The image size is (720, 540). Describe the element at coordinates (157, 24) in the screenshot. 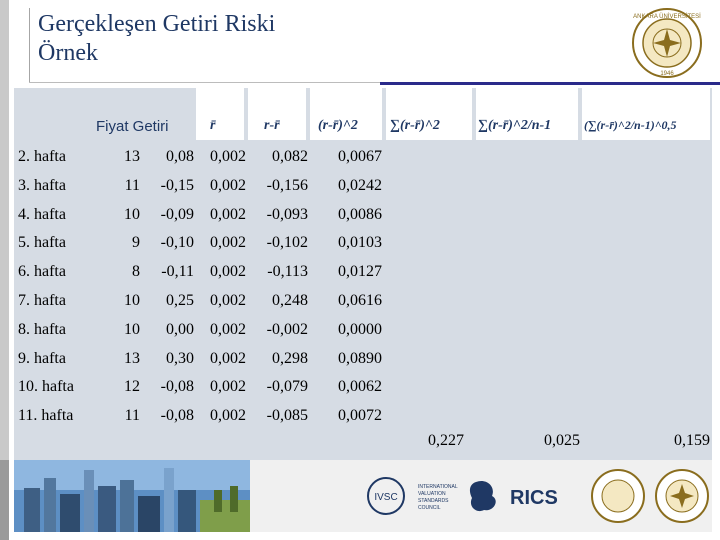

I see `title-line-1: Gerçekleşen Getiri Riski` at that location.